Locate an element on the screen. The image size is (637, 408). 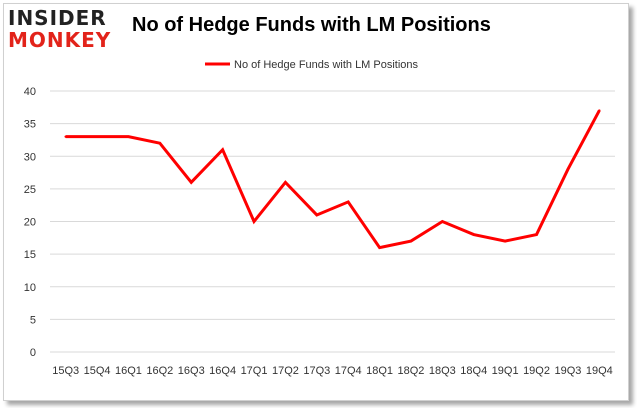
x-tick-label: 16Q3 is located at coordinates (191, 371).